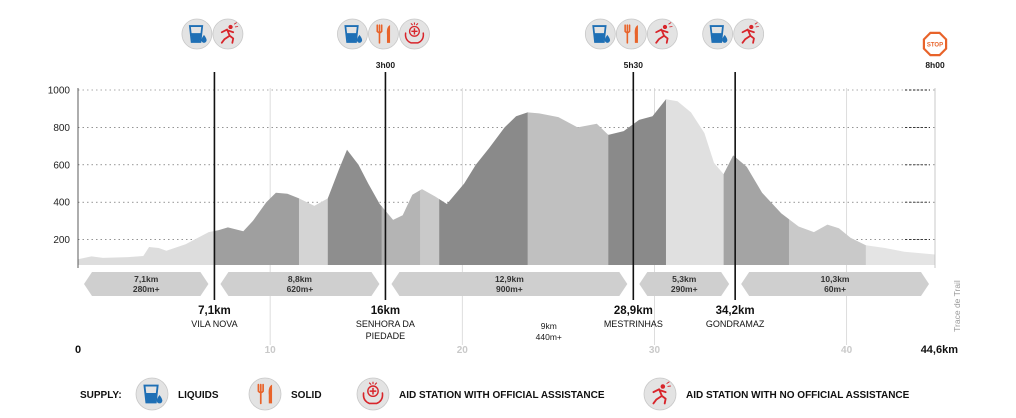 The image size is (1016, 418). Describe the element at coordinates (735, 311) in the screenshot. I see `station-km: 34,2km` at that location.